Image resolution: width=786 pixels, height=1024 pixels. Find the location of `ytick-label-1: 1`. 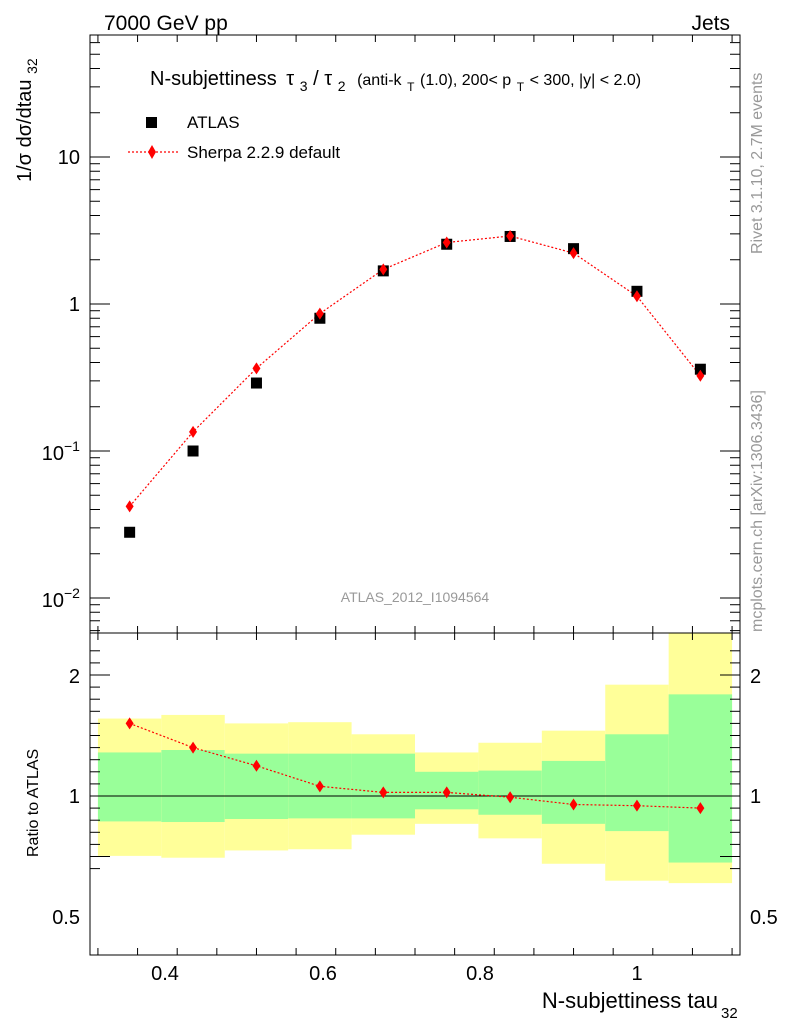

ytick-label-1: 1 is located at coordinates (74, 305).